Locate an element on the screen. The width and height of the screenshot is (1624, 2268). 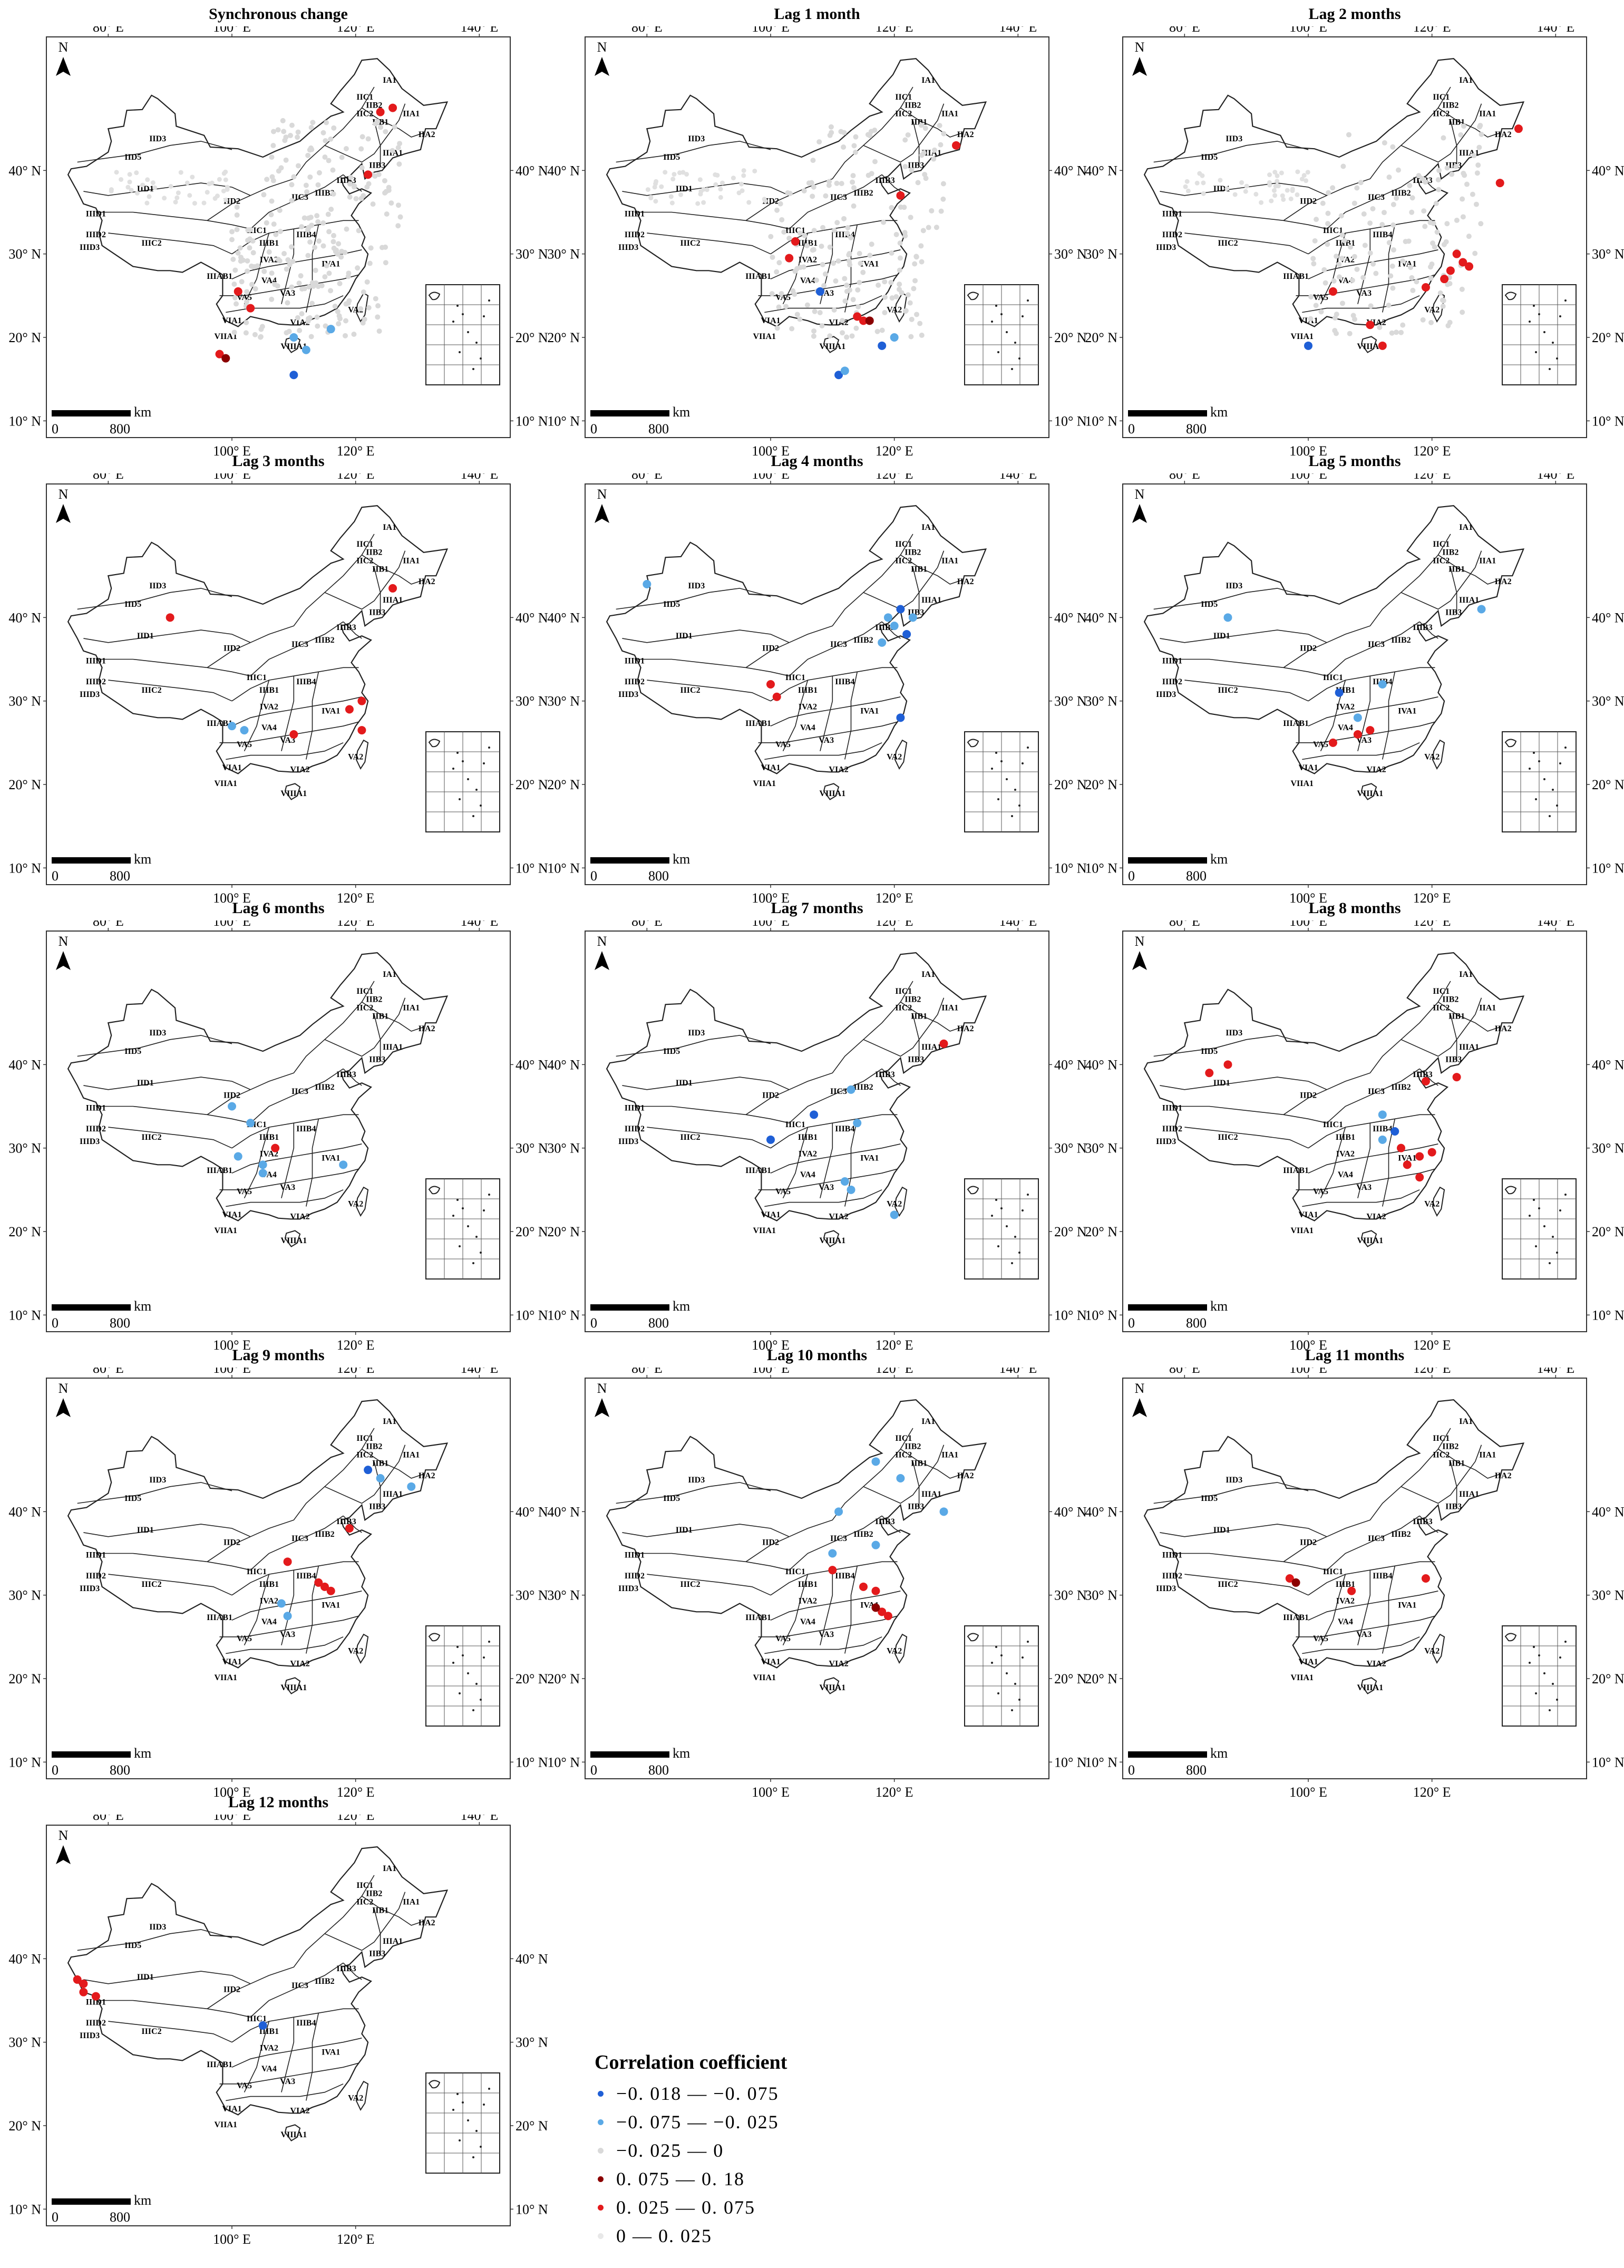
zone-label: VA4 is located at coordinates (269, 727).